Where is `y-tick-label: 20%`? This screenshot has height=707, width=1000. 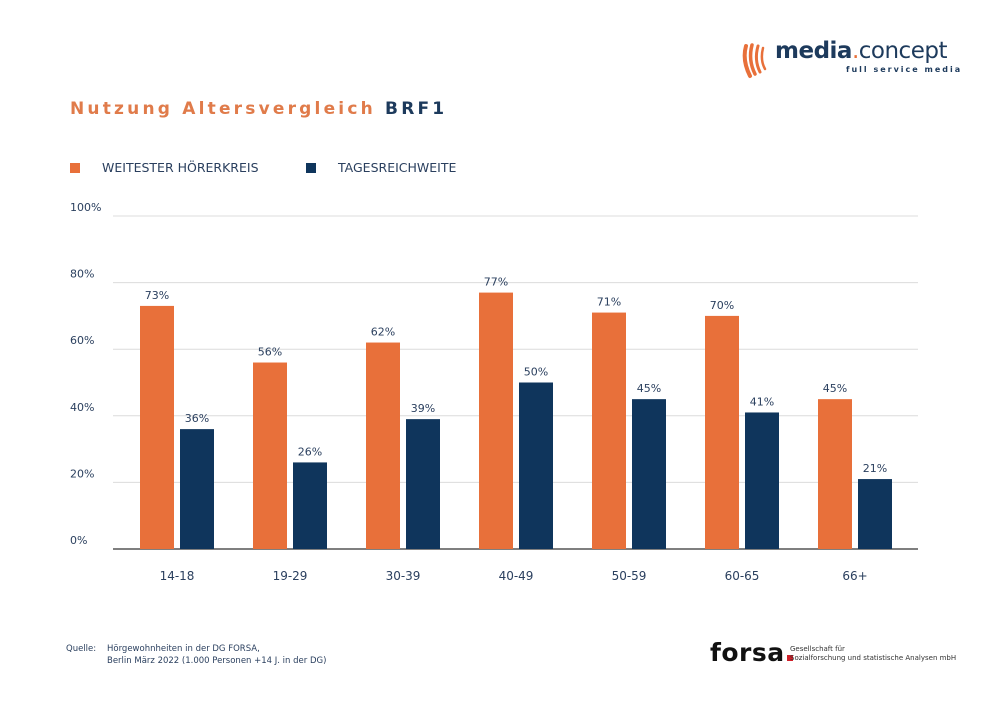 y-tick-label: 20% is located at coordinates (82, 473).